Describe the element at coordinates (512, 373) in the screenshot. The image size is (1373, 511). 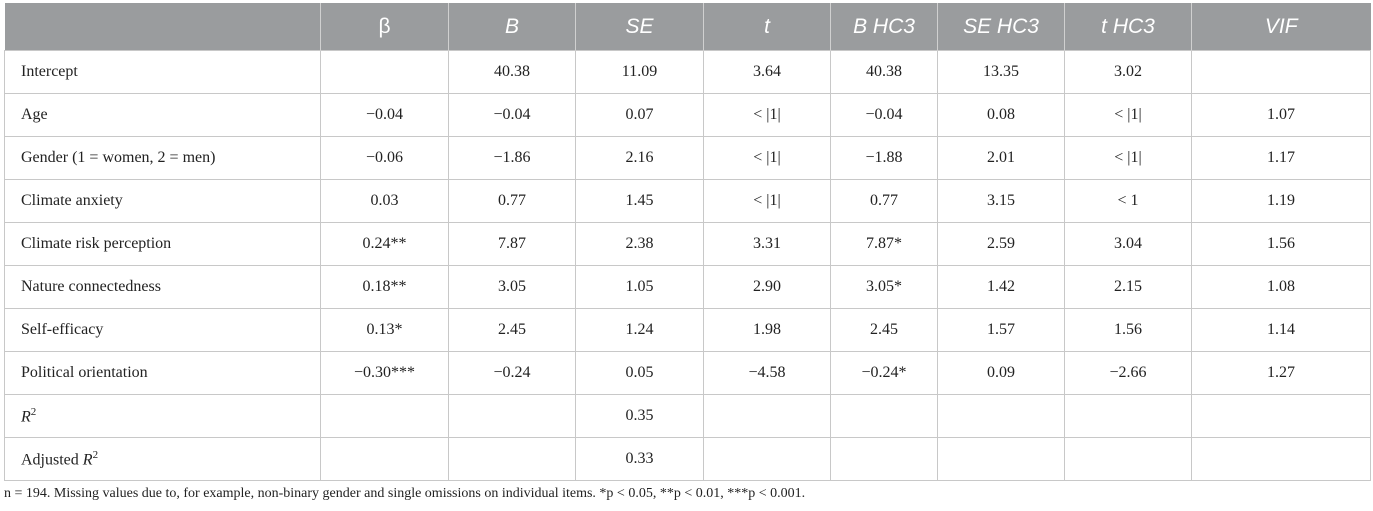
I see `cell-b: −0.24` at that location.